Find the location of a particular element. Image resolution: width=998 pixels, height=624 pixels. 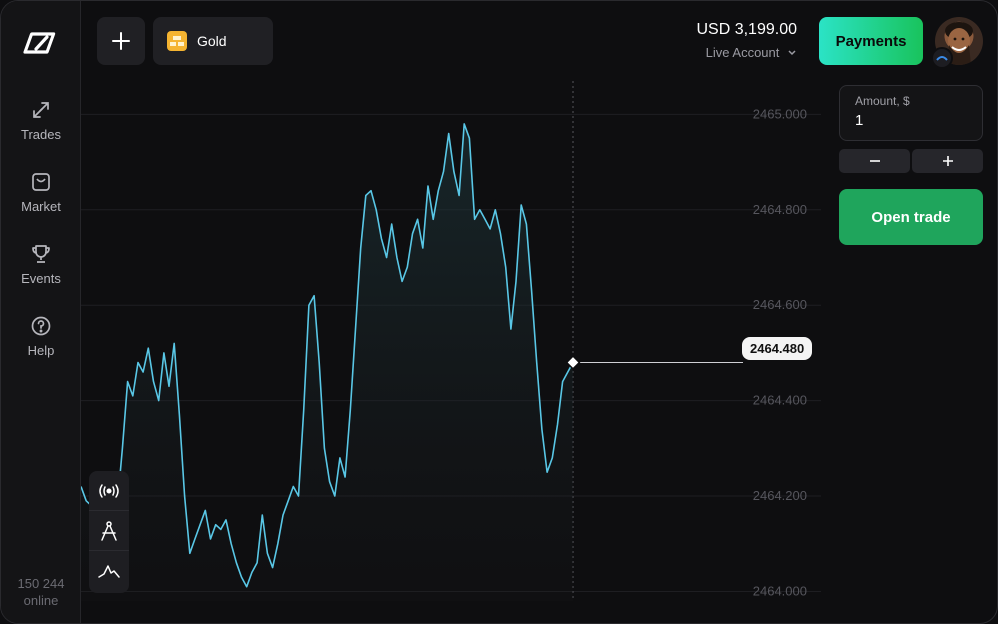

nav-label: Trades is located at coordinates (41, 134).